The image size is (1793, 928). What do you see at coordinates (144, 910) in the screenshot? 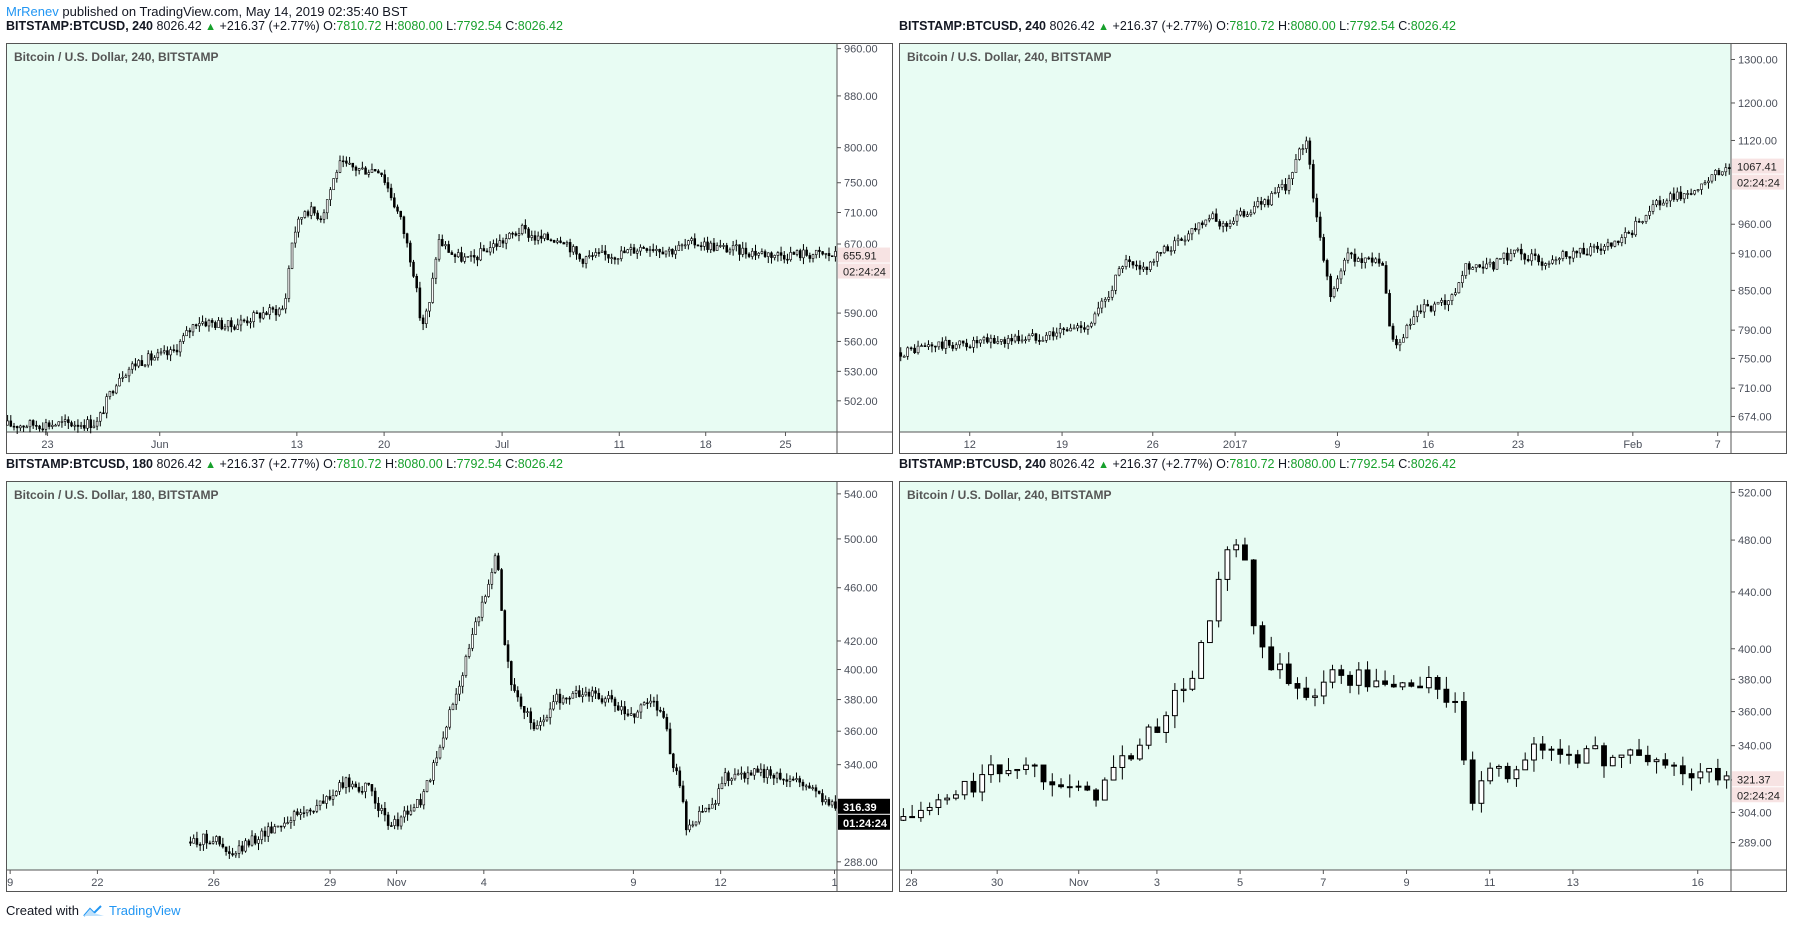
I see `tradingview-link: TradingView` at bounding box center [144, 910].